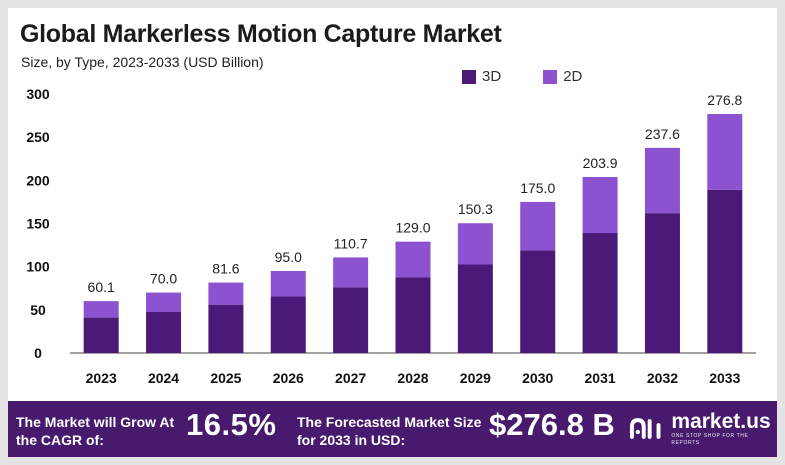 The image size is (785, 465). I want to click on legend-swatch-3d, so click(469, 76).